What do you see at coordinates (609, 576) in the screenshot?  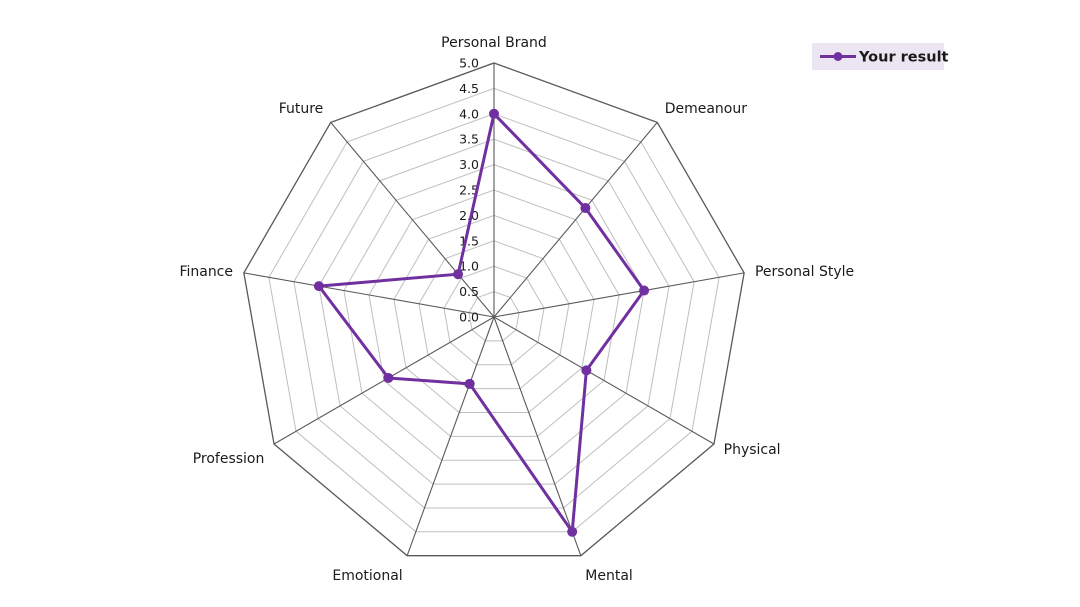 I see `category-label: Mental` at bounding box center [609, 576].